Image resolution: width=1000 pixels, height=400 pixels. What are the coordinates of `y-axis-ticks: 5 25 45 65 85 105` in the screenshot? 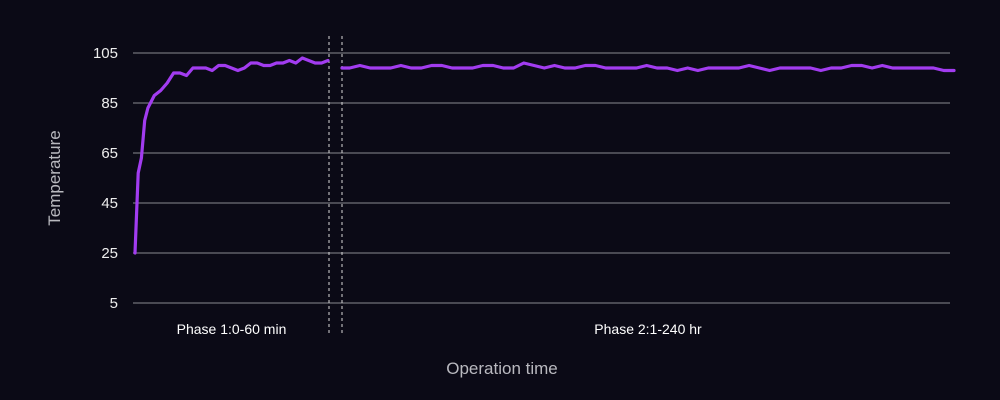 It's located at (105, 178).